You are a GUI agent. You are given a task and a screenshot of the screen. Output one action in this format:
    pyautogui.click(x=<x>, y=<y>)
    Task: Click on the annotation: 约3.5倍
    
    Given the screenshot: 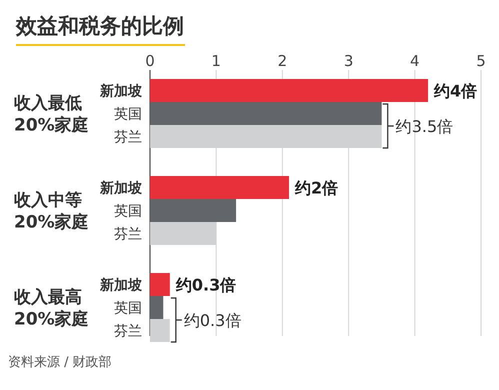 What is the action you would take?
    pyautogui.click(x=425, y=126)
    